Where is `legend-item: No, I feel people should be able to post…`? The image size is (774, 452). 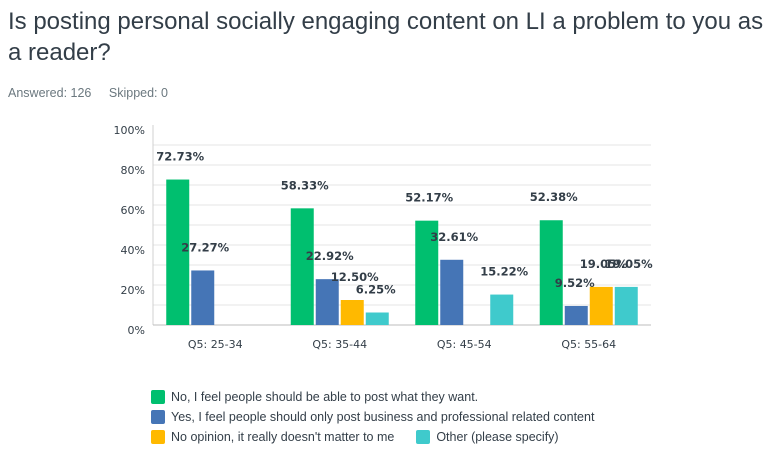 legend-item: No, I feel people should be able to post… is located at coordinates (314, 397).